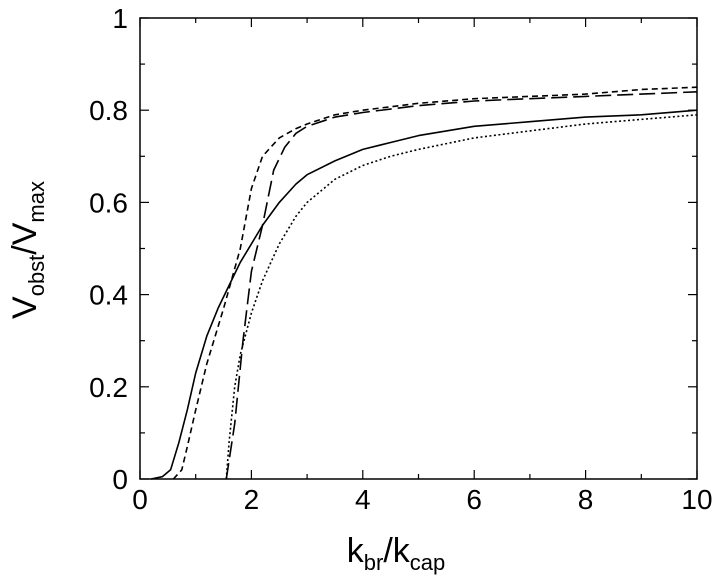 The width and height of the screenshot is (720, 577). What do you see at coordinates (474, 499) in the screenshot?
I see `x-tick-label: 6` at bounding box center [474, 499].